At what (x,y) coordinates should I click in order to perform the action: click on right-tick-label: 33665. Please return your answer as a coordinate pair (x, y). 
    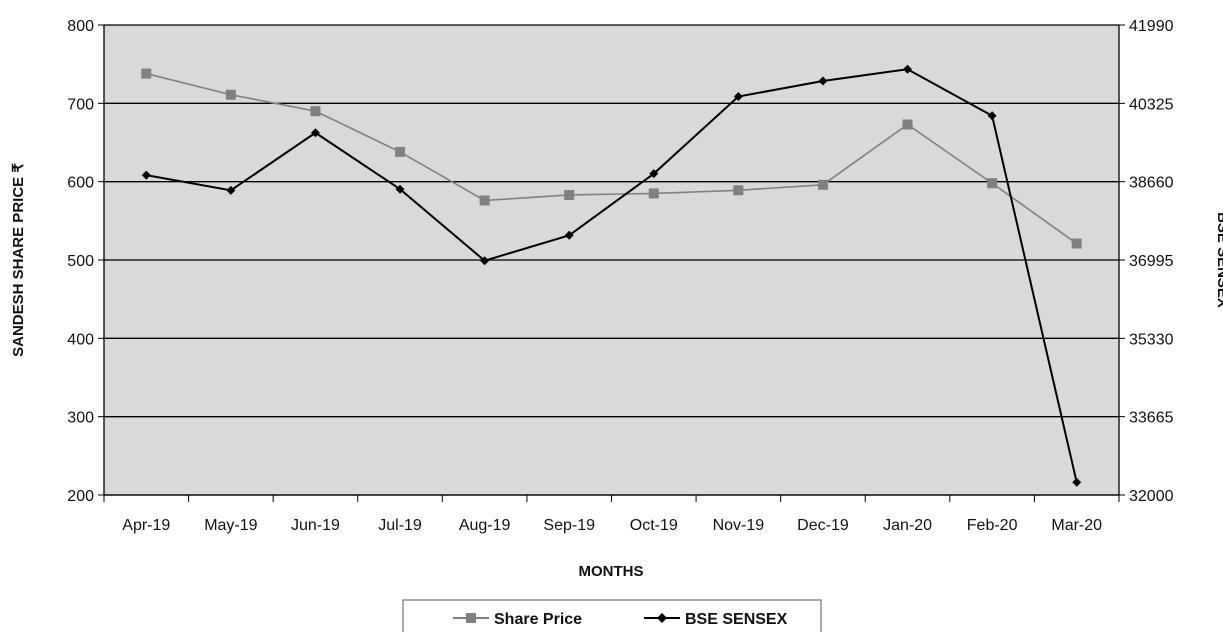
    Looking at the image, I should click on (1151, 418).